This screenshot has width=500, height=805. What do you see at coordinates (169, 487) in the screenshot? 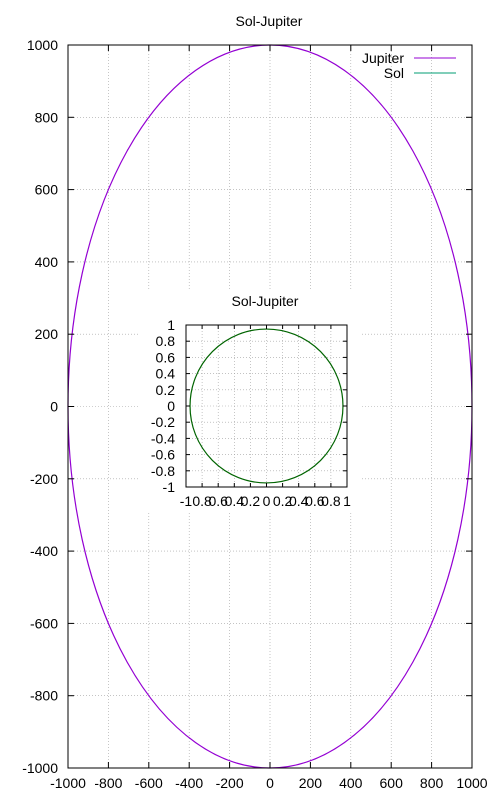
I see `inset-y-tick-label: -1` at bounding box center [169, 487].